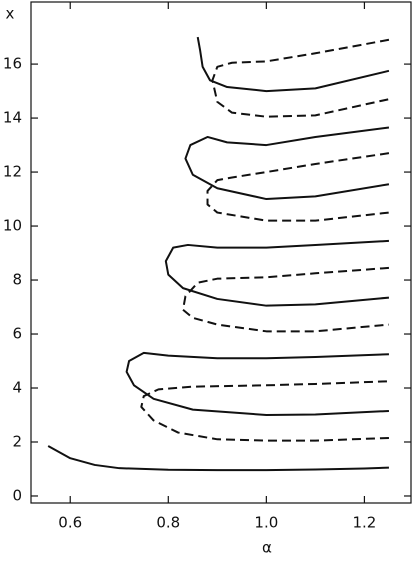  What do you see at coordinates (70, 523) in the screenshot?
I see `x-tick-label: 0.6` at bounding box center [70, 523].